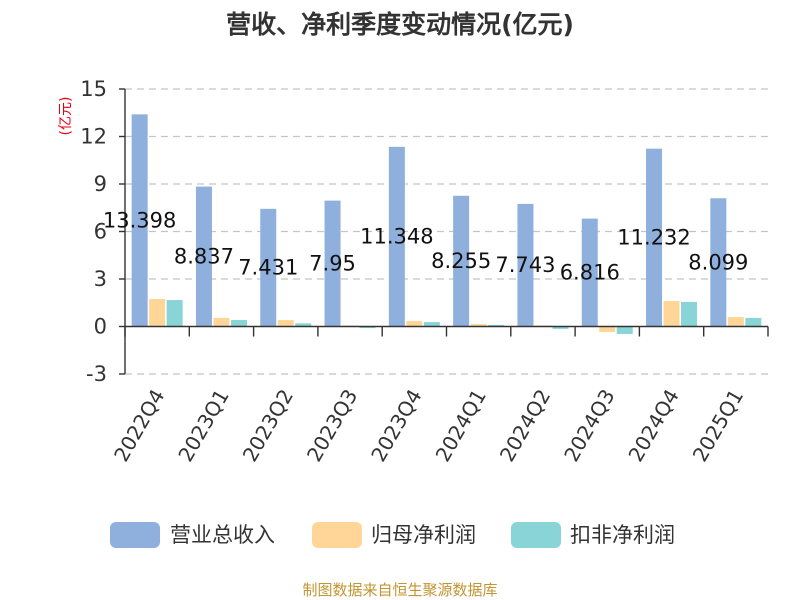 The height and width of the screenshot is (600, 800). I want to click on y-tick-label: 15, so click(93, 89).